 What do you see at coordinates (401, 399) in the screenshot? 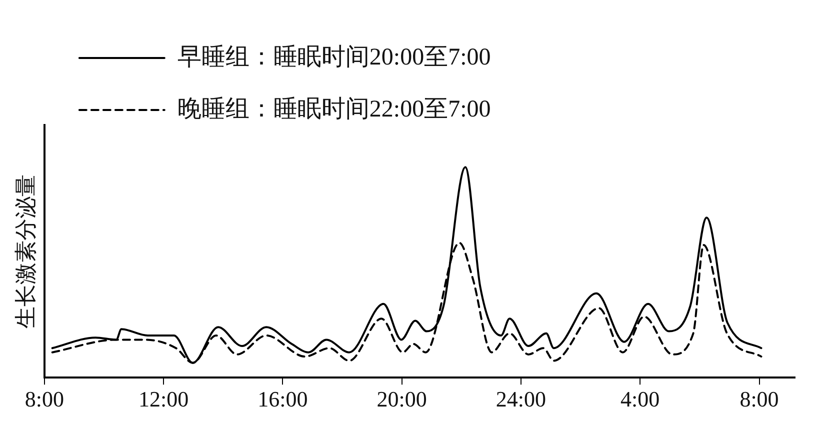
I see `x-tick-label: 20:00` at bounding box center [401, 399].